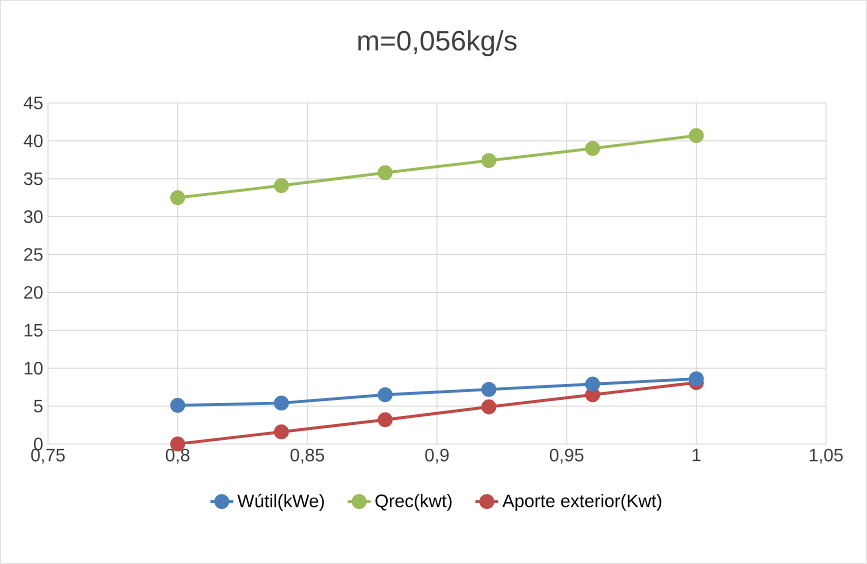  What do you see at coordinates (33, 217) in the screenshot?
I see `y-tick-label: 30` at bounding box center [33, 217].